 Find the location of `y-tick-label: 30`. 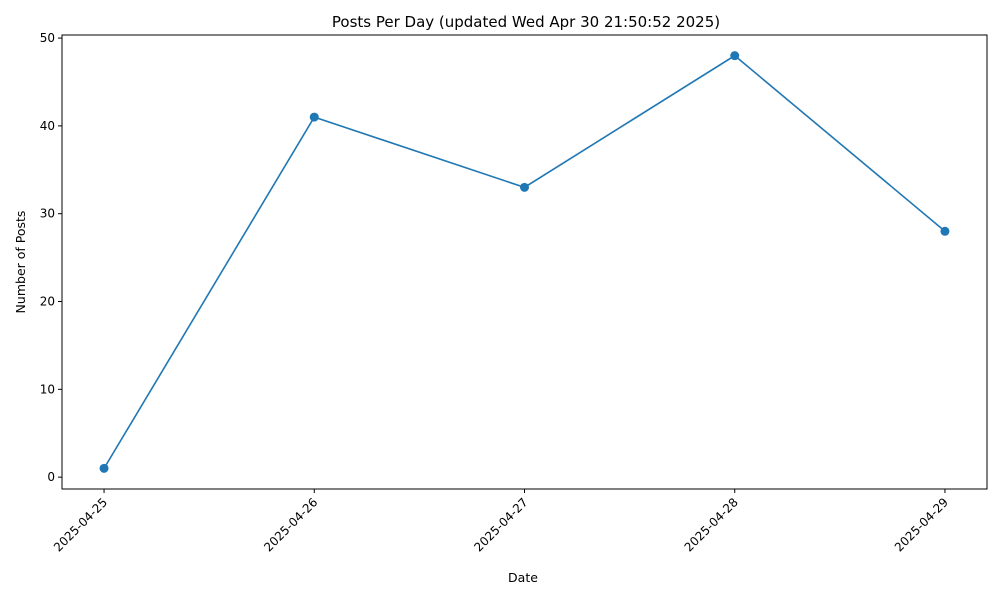

y-tick-label: 30 is located at coordinates (47, 214).